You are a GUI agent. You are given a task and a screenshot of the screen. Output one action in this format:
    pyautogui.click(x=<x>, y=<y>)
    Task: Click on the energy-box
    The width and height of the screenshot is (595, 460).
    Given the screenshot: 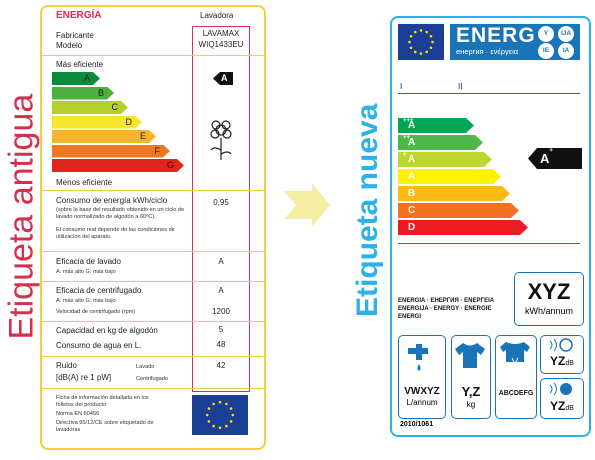 What is the action you would take?
    pyautogui.click(x=549, y=299)
    